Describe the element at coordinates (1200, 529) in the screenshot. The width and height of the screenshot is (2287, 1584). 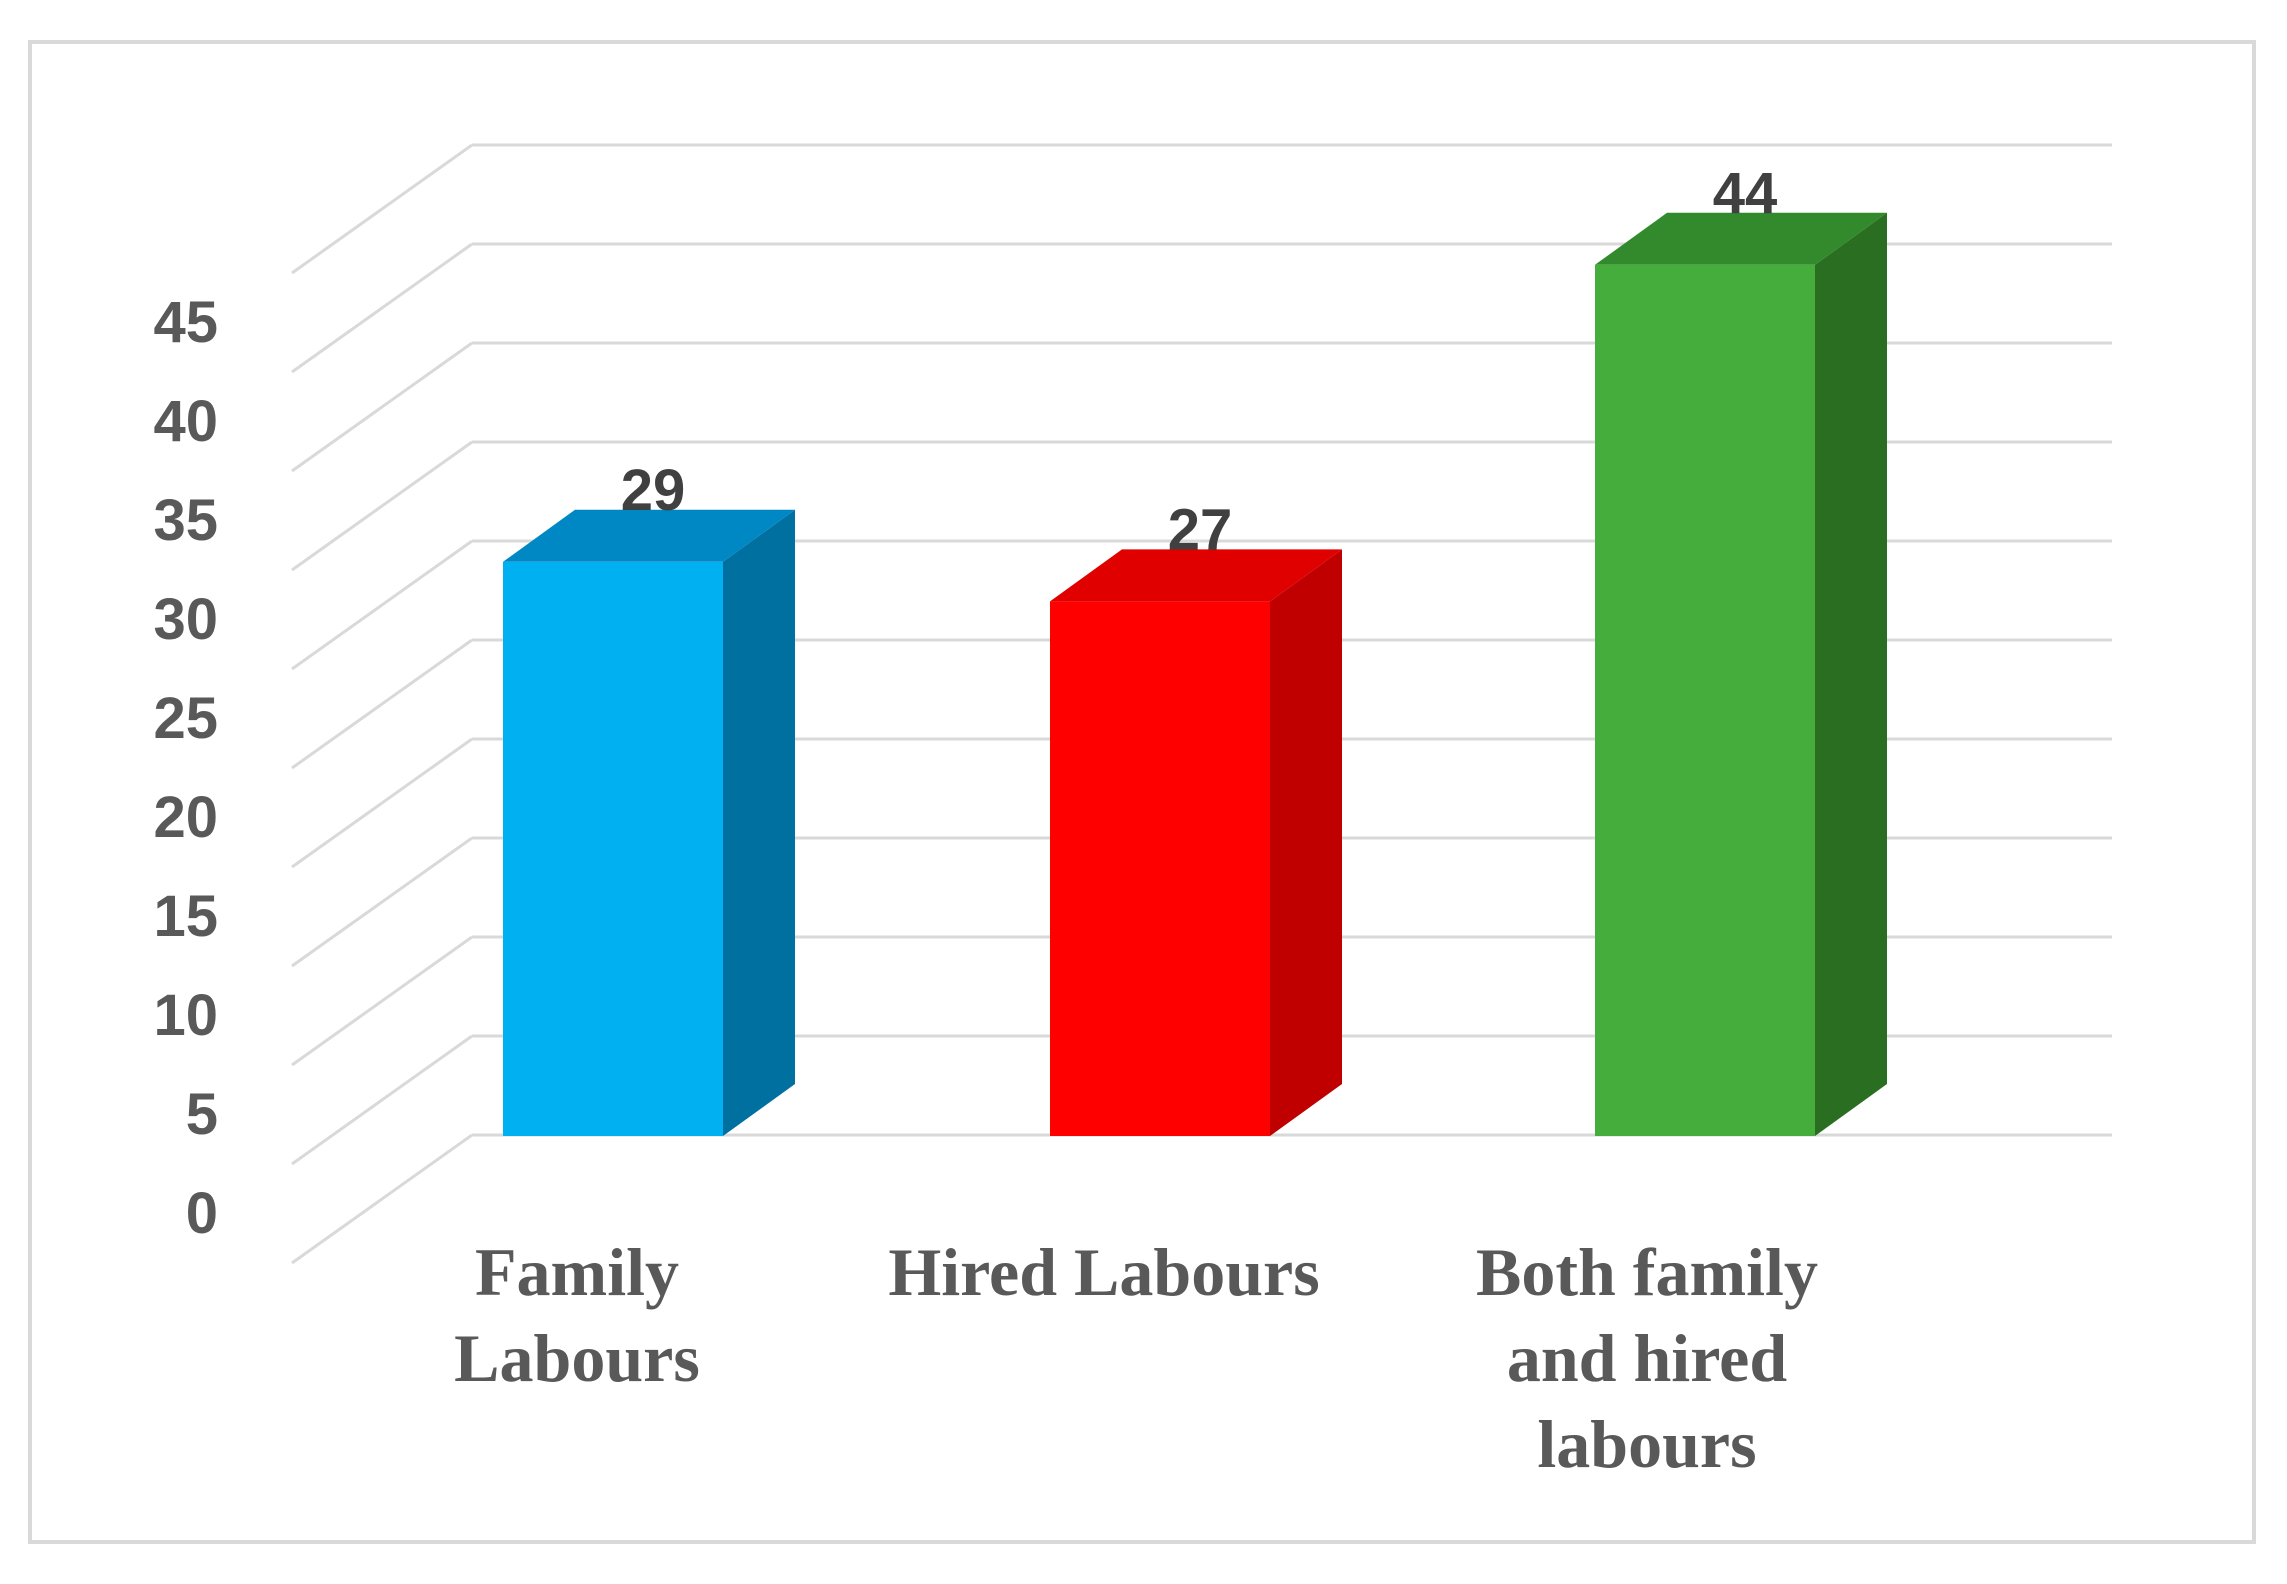
I see `data-label-1: 27` at that location.